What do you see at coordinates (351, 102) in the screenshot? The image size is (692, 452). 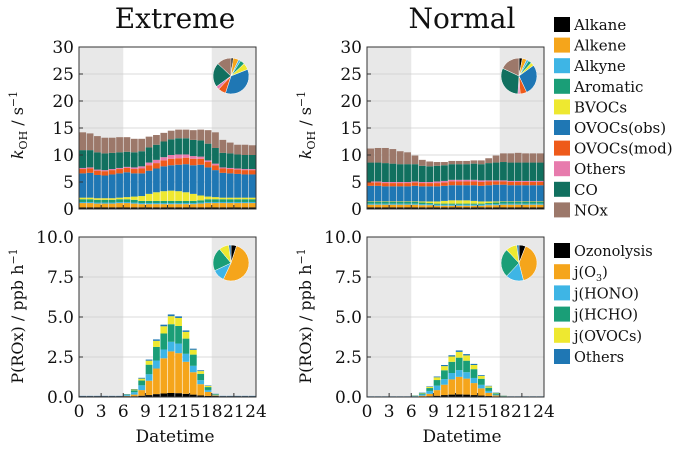 I see `y-tick-label: 20` at bounding box center [351, 102].